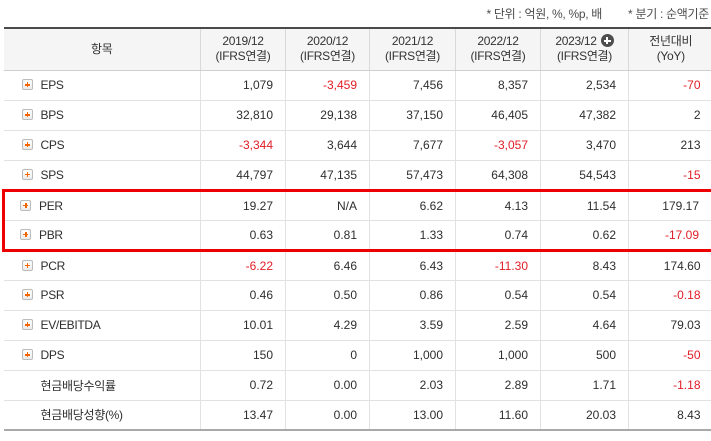  Describe the element at coordinates (102, 414) in the screenshot. I see `row-label-cell: 현금배당성향(%)` at that location.